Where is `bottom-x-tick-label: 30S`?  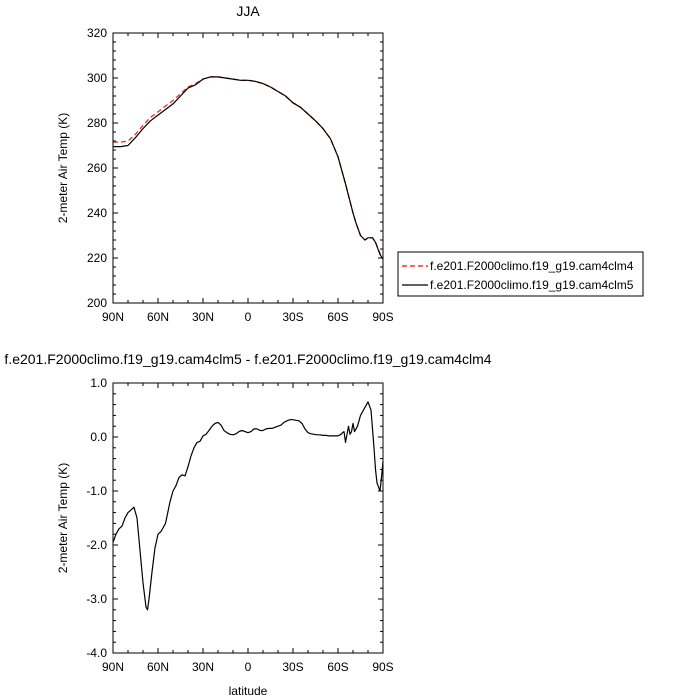 bottom-x-tick-label: 30S is located at coordinates (292, 667).